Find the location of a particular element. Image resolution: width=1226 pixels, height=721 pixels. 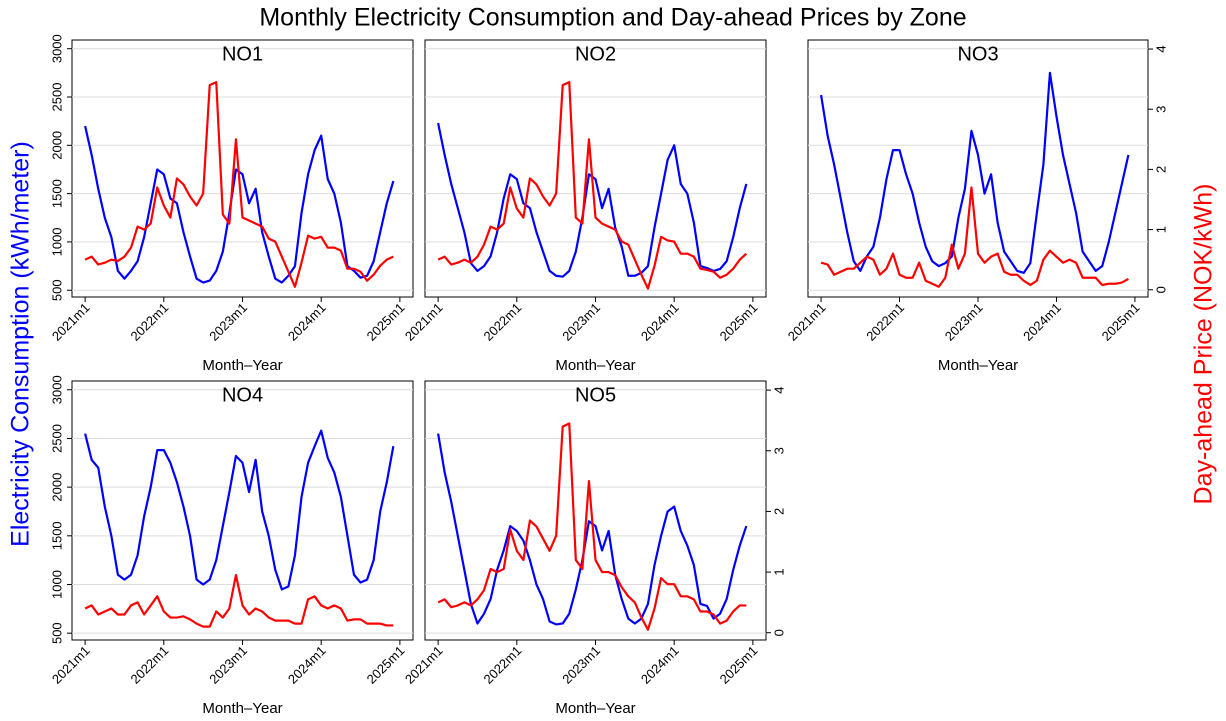

y2-axis-label: Day-ahead Price (NOK/kWh) is located at coordinates (1204, 344).